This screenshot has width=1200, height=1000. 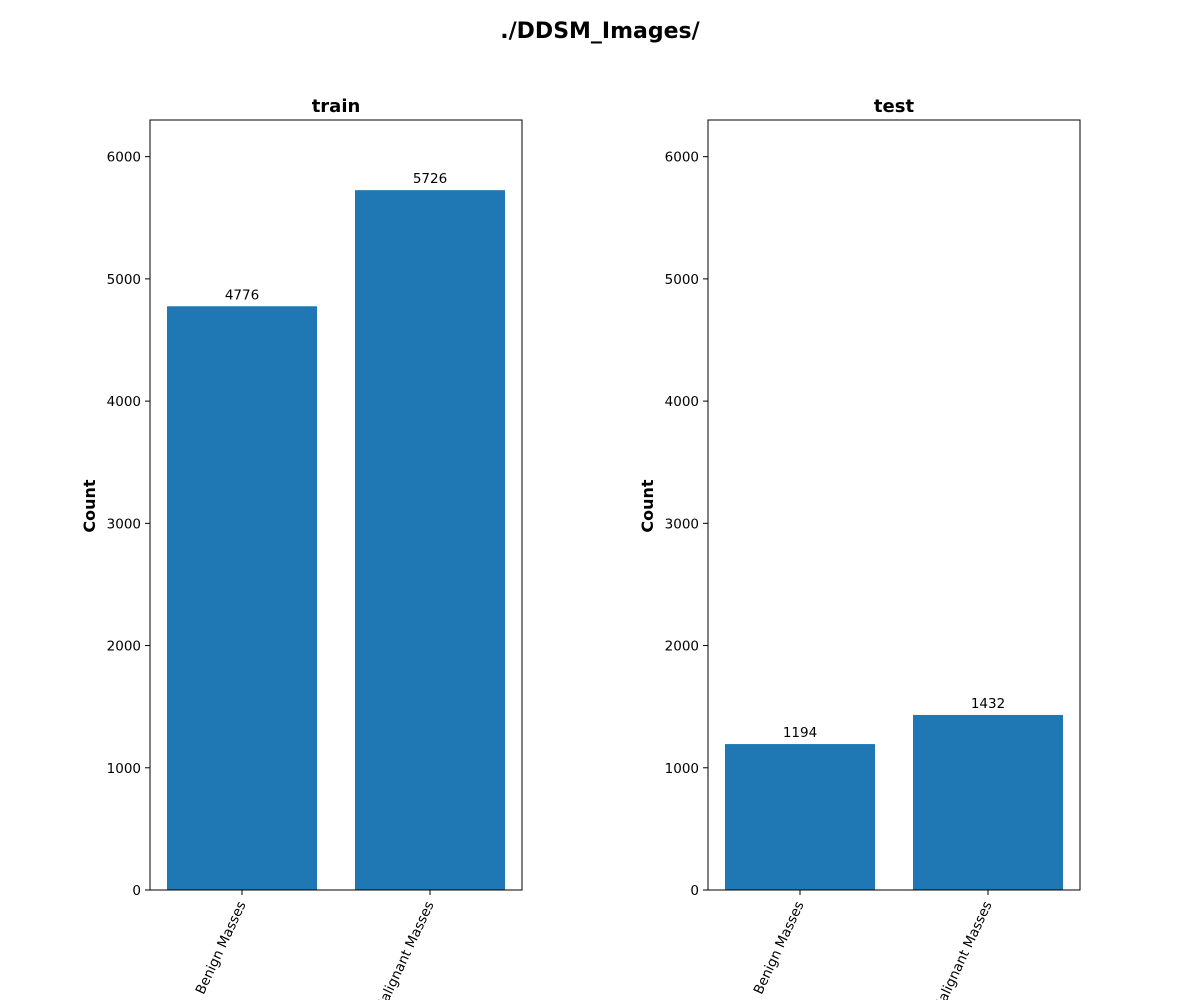 What do you see at coordinates (682, 647) in the screenshot?
I see `test-panel-y-tick-label: 2000` at bounding box center [682, 647].